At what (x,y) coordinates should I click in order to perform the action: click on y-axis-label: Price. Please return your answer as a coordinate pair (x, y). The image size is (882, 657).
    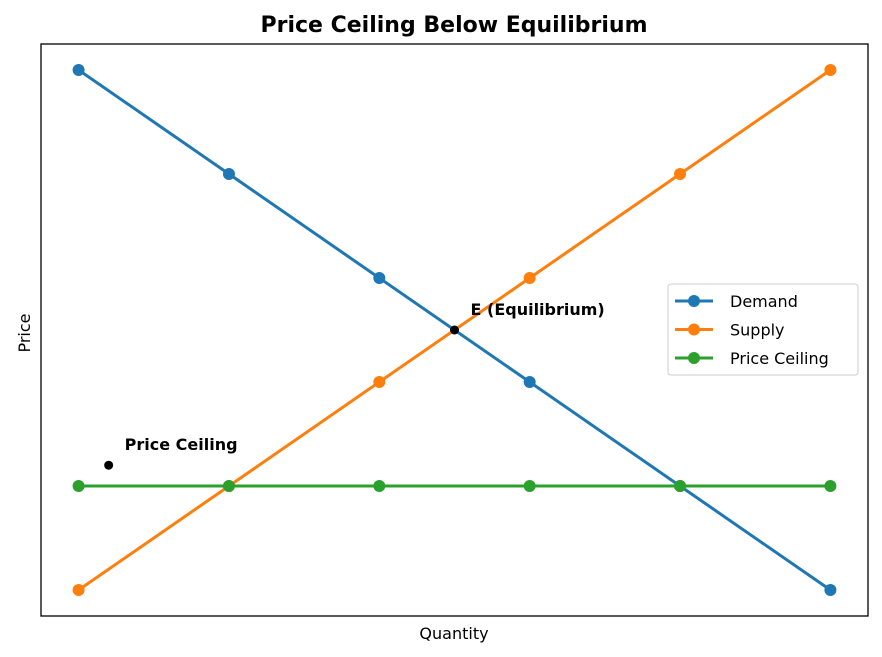
    Looking at the image, I should click on (24, 332).